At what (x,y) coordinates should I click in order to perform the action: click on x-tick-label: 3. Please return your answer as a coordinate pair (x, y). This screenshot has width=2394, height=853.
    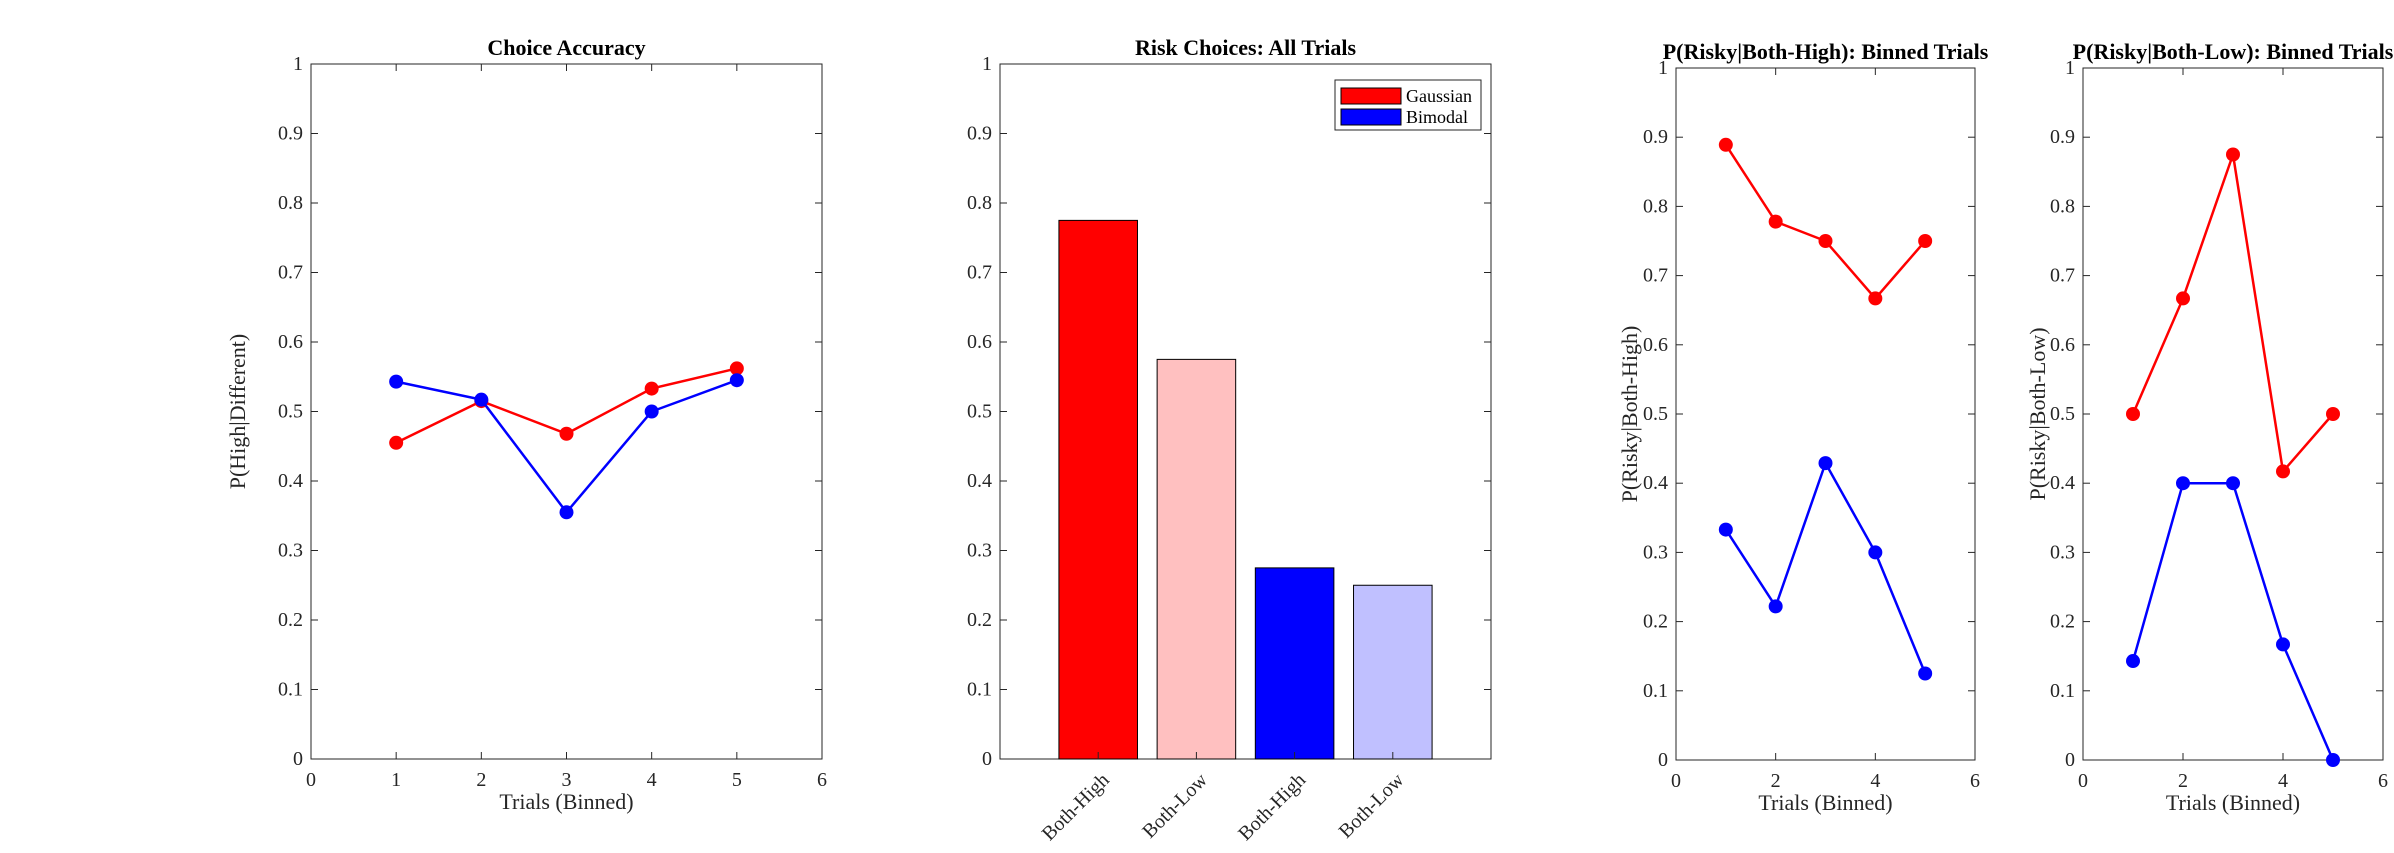
    Looking at the image, I should click on (567, 780).